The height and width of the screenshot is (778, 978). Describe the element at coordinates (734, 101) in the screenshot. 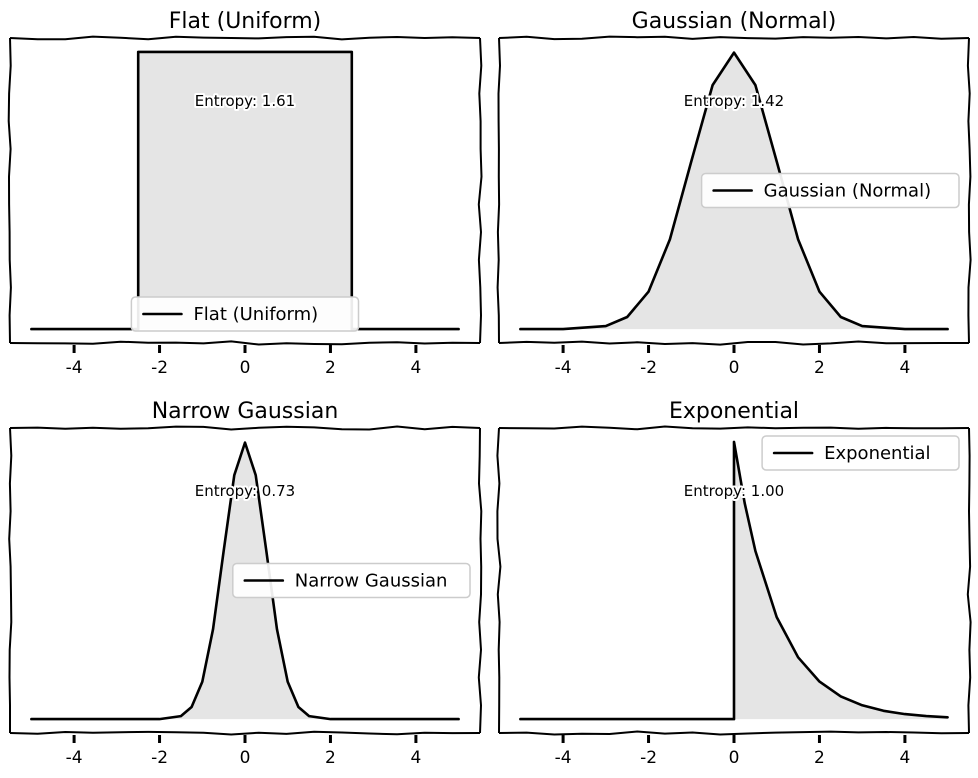

I see `entropy-annotation: Entropy: 1.42` at that location.